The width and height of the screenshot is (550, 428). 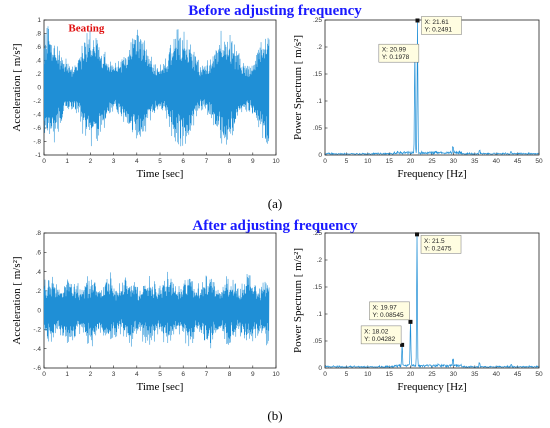 I want to click on panel-label-b: (b), so click(x=275, y=415).